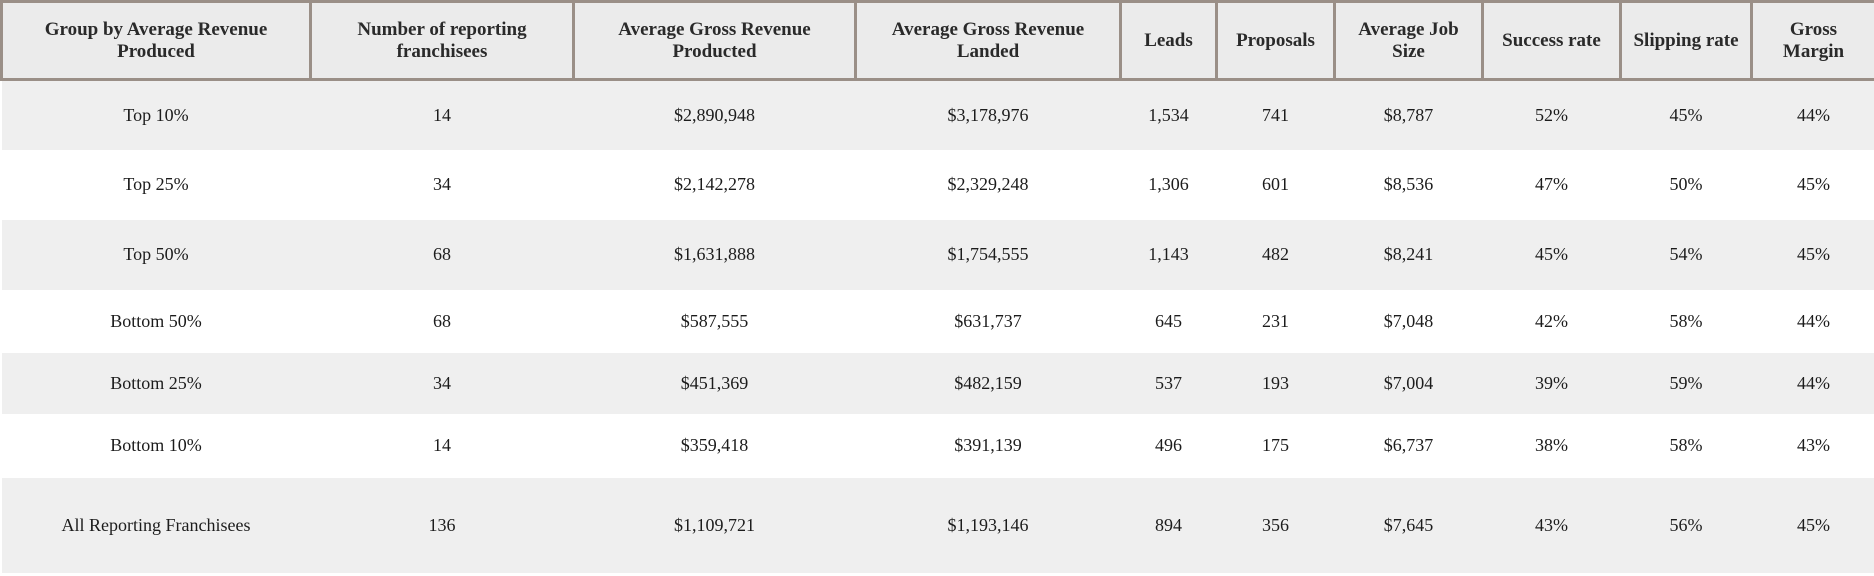 The height and width of the screenshot is (576, 1874). What do you see at coordinates (988, 40) in the screenshot?
I see `header-avg-gross-revenue-landed: Average Gross Revenue Landed` at bounding box center [988, 40].